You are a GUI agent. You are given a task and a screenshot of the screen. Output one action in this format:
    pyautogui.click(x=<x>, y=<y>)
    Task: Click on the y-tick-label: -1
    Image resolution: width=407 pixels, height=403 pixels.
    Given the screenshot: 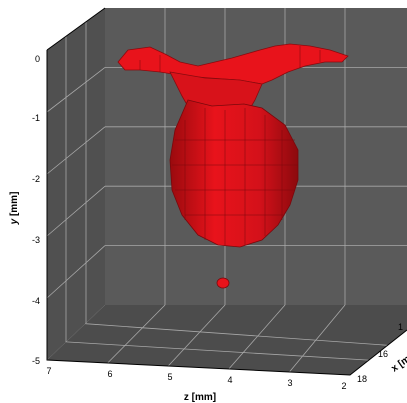 What is the action you would take?
    pyautogui.click(x=36, y=118)
    